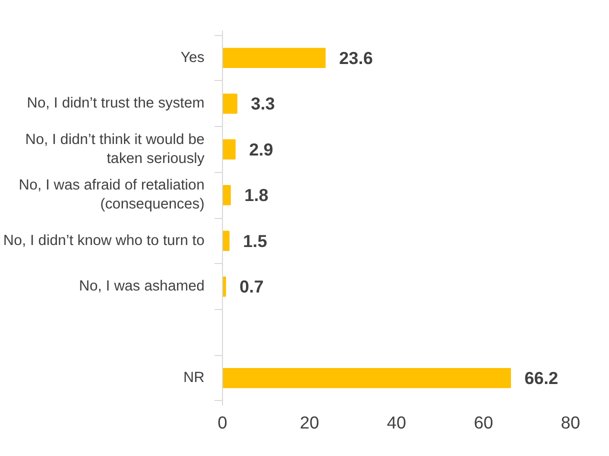 The image size is (609, 456). I want to click on y-tick-label: Yes, so click(192, 58).